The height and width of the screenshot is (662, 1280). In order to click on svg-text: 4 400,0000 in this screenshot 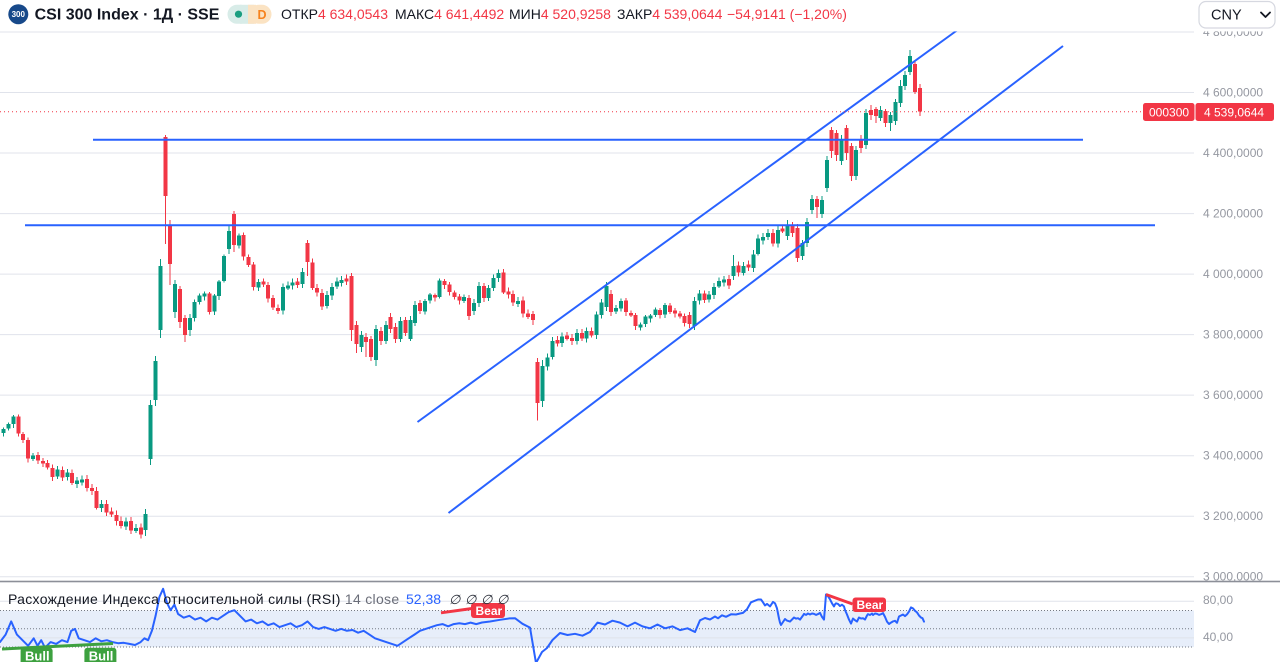, I will do `click(1233, 153)`.